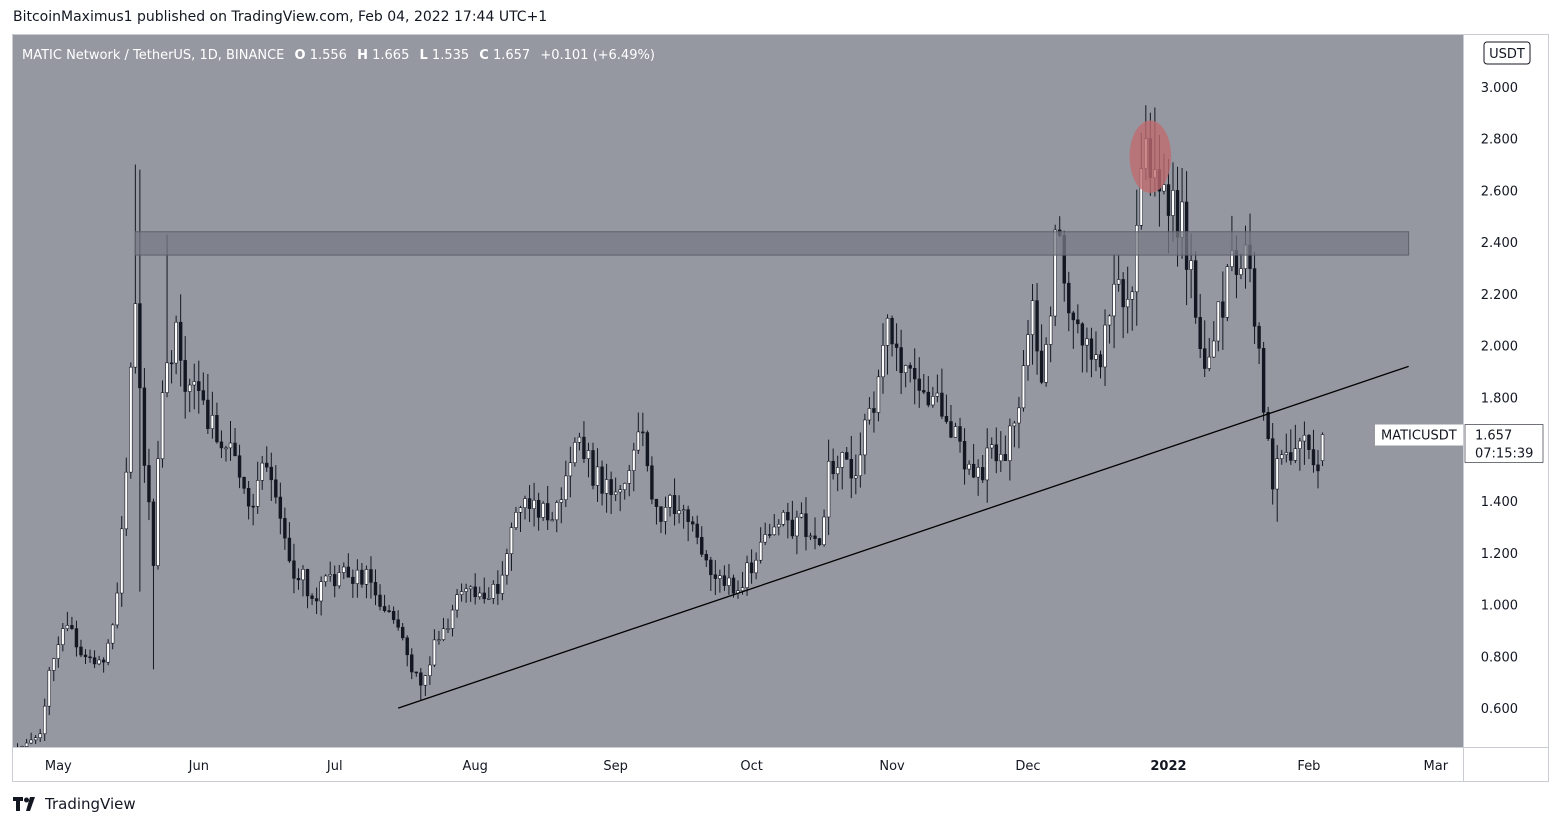 This screenshot has width=1562, height=826. I want to click on rejection-highlight-circle, so click(1150, 156).